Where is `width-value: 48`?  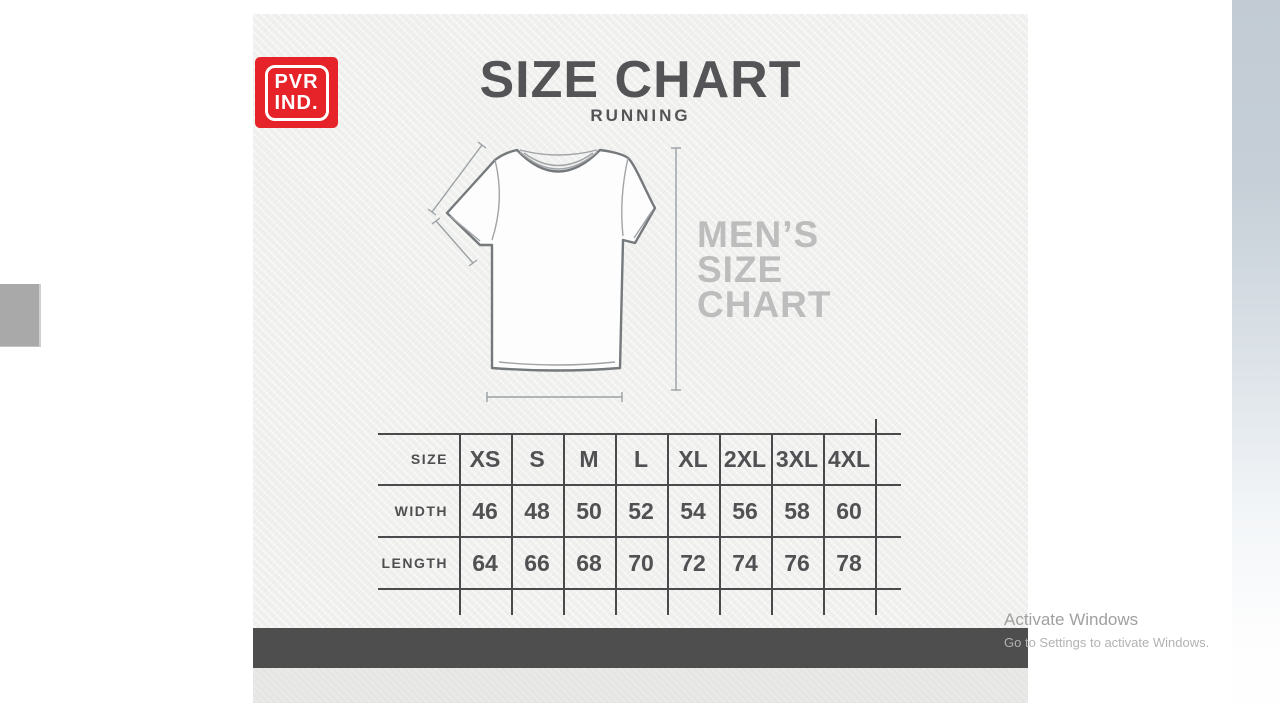
width-value: 48 is located at coordinates (537, 511).